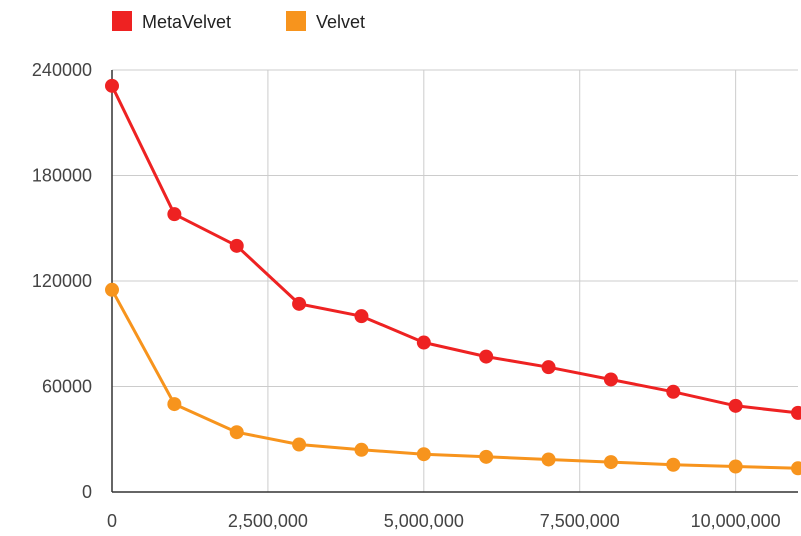 This screenshot has width=801, height=536. What do you see at coordinates (62, 70) in the screenshot?
I see `y-tick-label: 240000` at bounding box center [62, 70].